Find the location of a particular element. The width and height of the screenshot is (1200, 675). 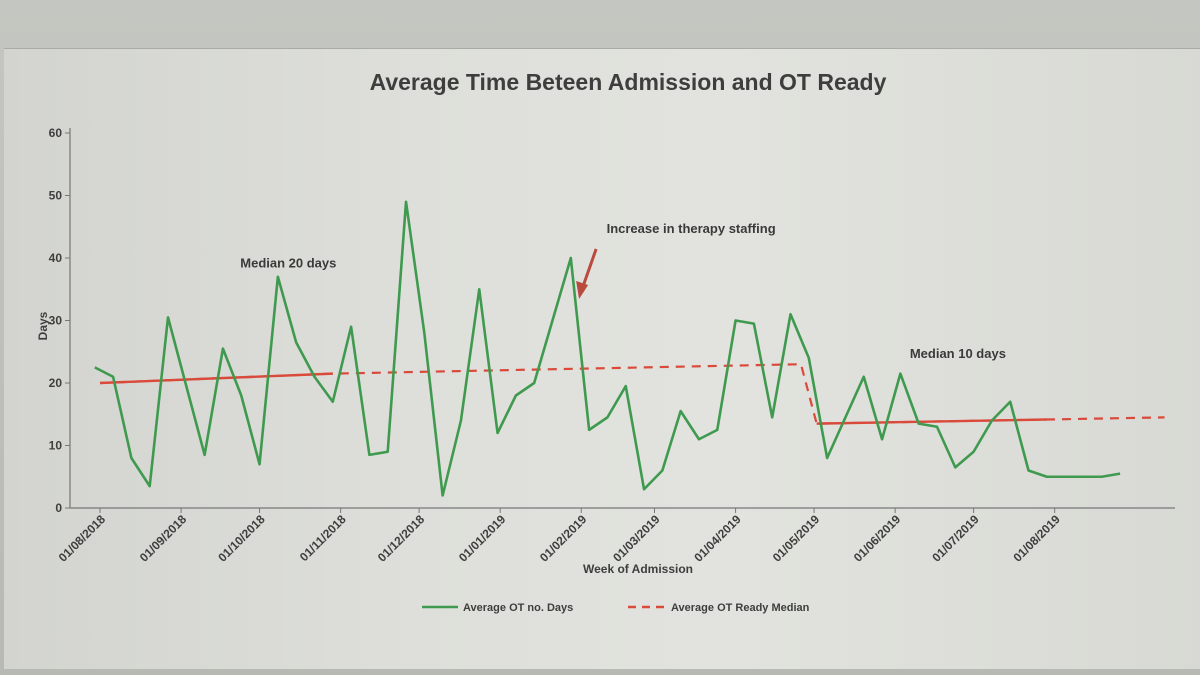

staffing-arrow-shaft is located at coordinates (589, 269).